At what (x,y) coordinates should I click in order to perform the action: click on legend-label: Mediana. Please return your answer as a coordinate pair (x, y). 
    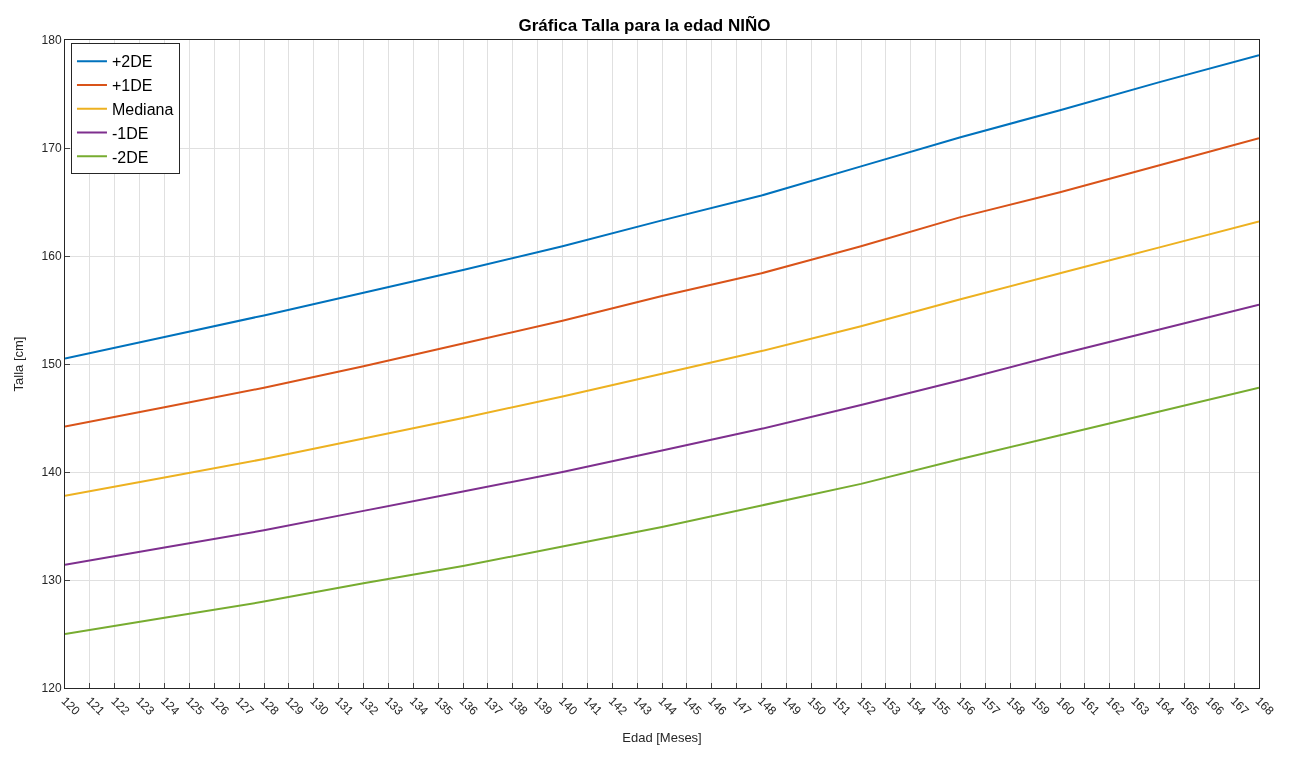
    Looking at the image, I should click on (142, 109).